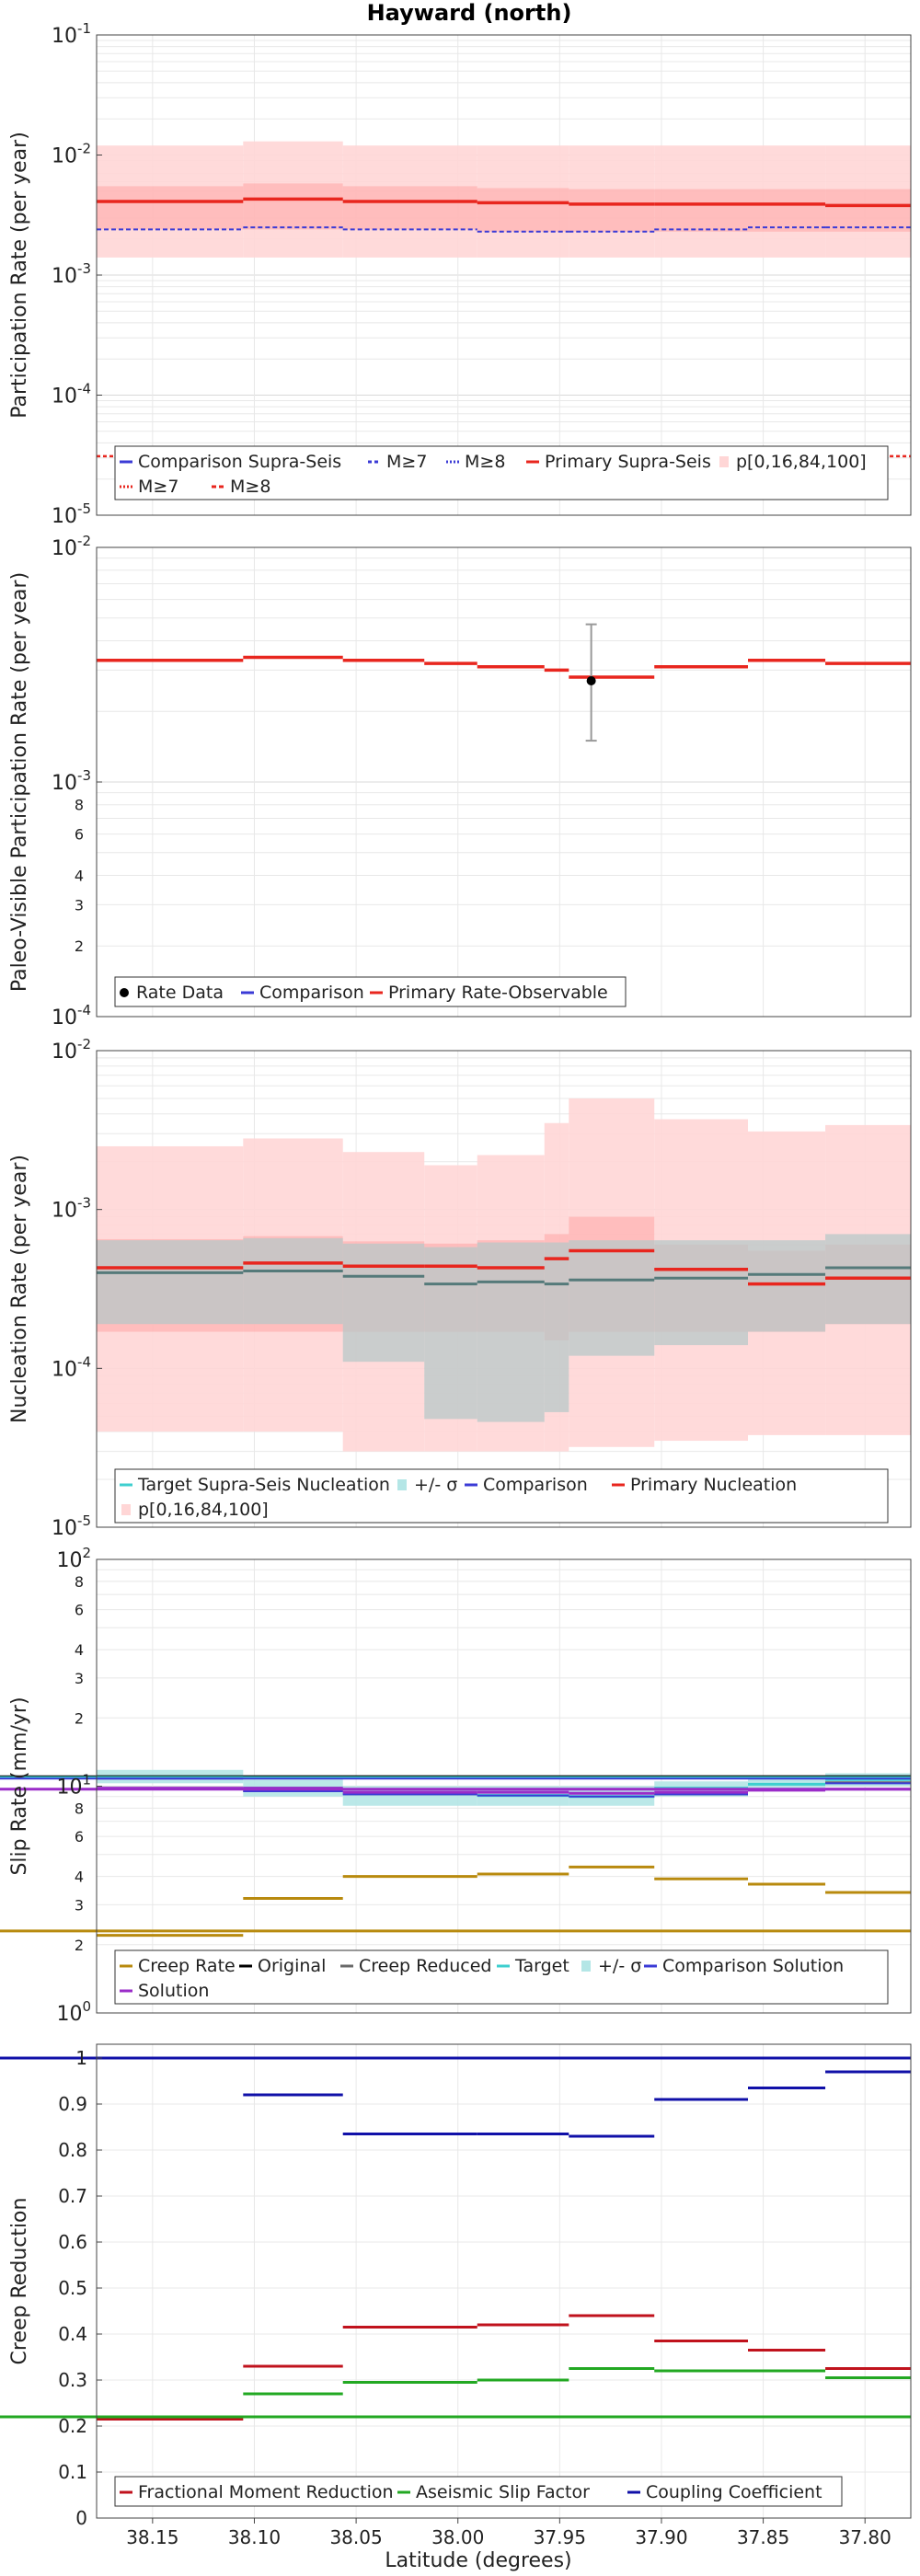 The width and height of the screenshot is (920, 2576). What do you see at coordinates (501, 1977) in the screenshot?
I see `slip-legend` at bounding box center [501, 1977].